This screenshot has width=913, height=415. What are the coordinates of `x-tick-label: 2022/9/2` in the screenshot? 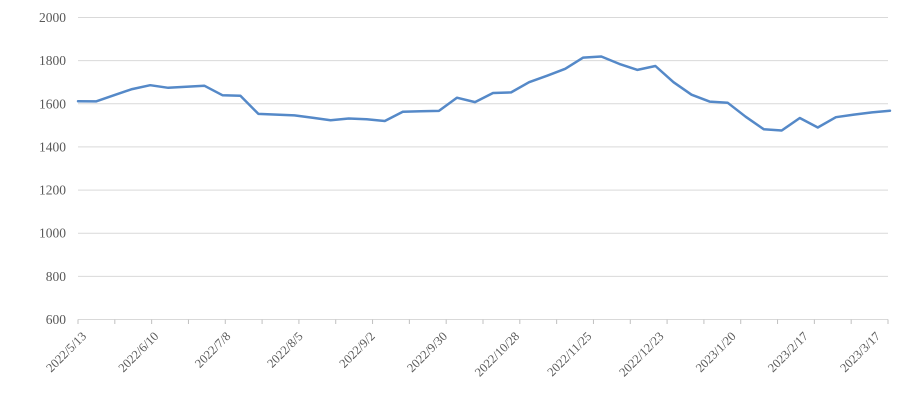 It's located at (356, 349).